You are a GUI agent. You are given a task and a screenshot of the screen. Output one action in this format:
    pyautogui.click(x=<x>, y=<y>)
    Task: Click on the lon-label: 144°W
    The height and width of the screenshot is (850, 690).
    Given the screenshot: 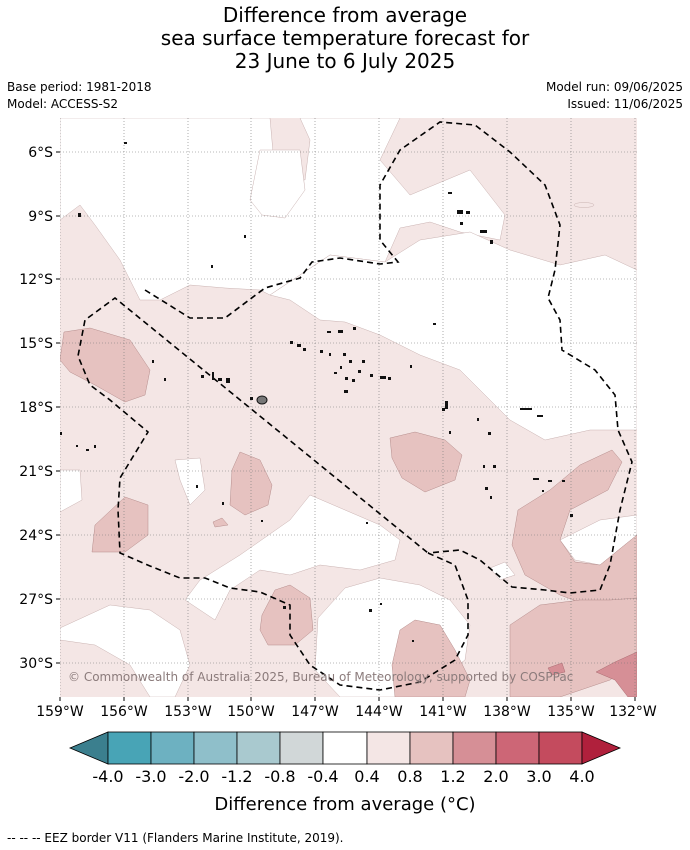 What is the action you would take?
    pyautogui.click(x=379, y=712)
    